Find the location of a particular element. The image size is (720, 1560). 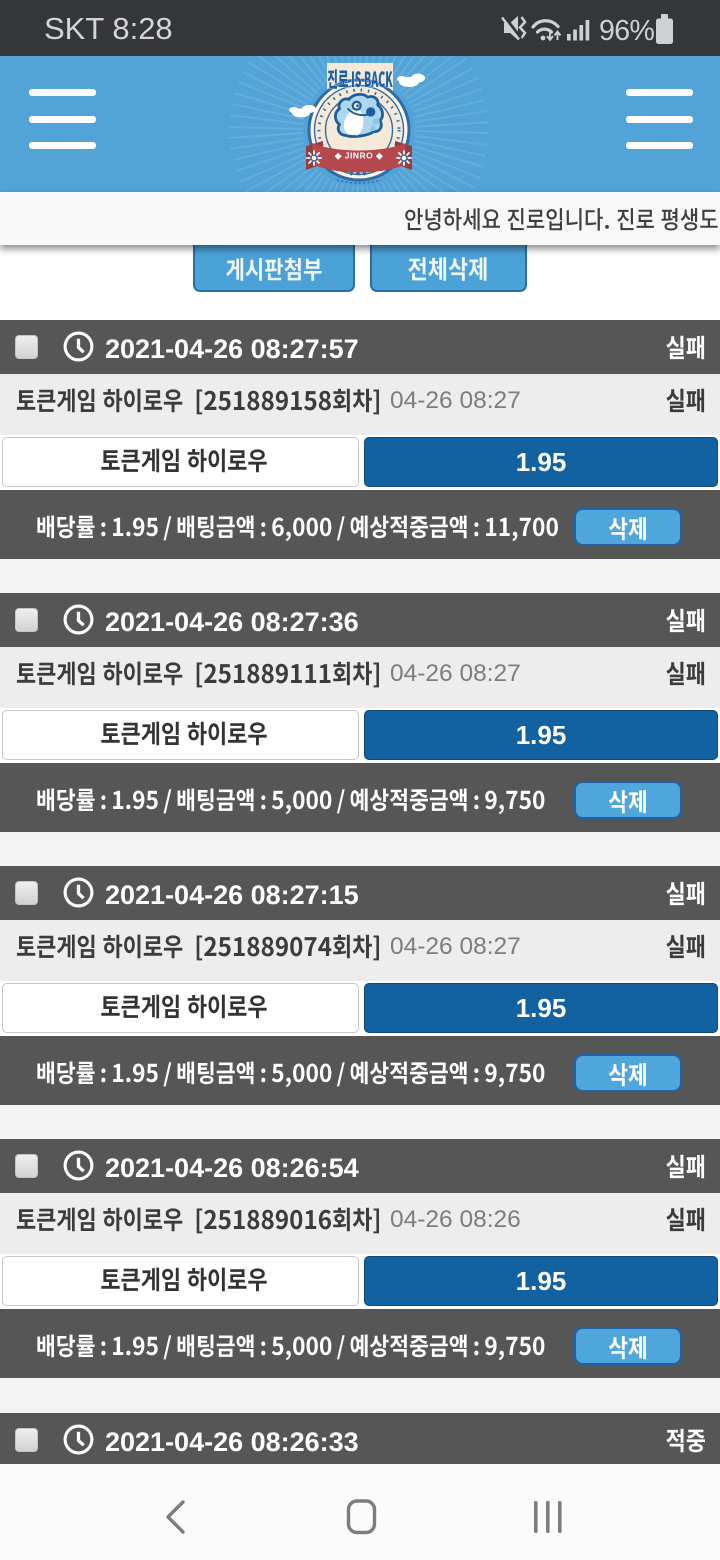

svg-text: ◆ JINRO ◆ is located at coordinates (359, 156).